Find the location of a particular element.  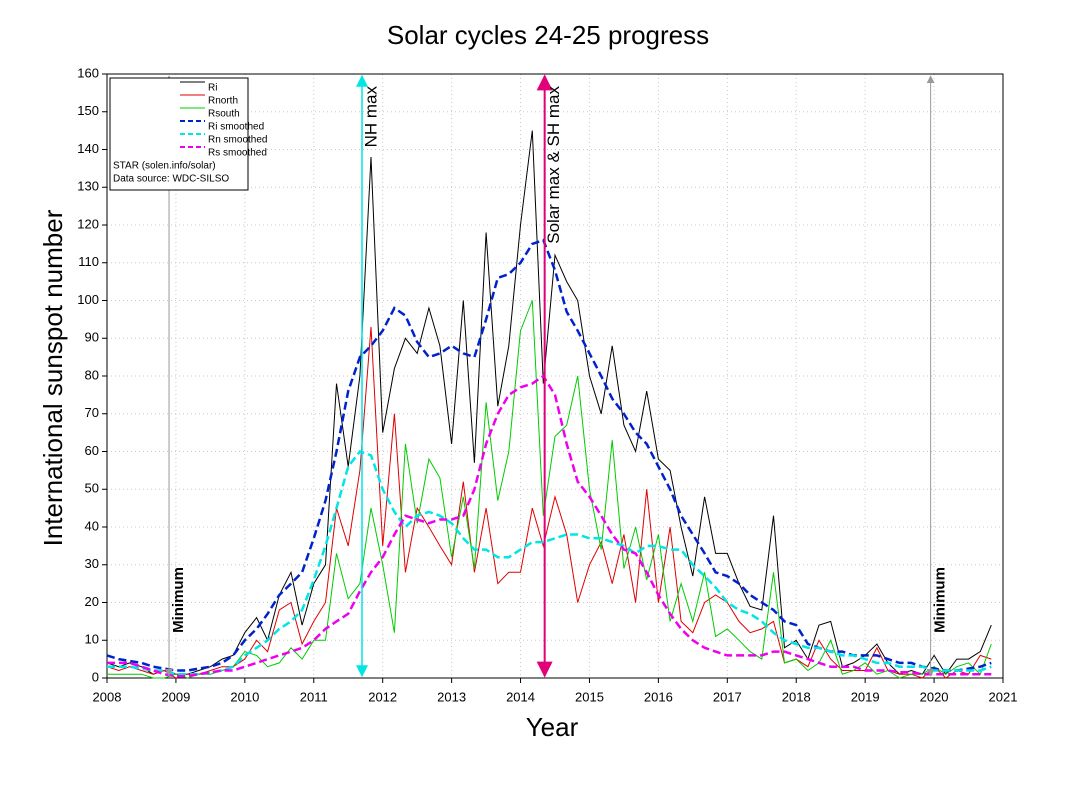

x-tick-label: 2009 is located at coordinates (175, 696).